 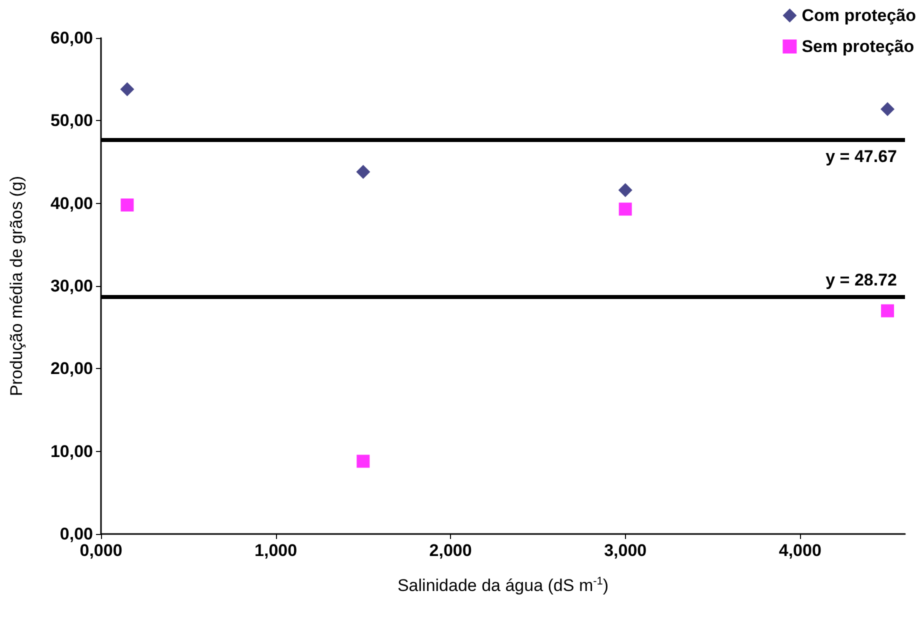 I want to click on y-tick-label: 0,00, so click(x=76, y=534).